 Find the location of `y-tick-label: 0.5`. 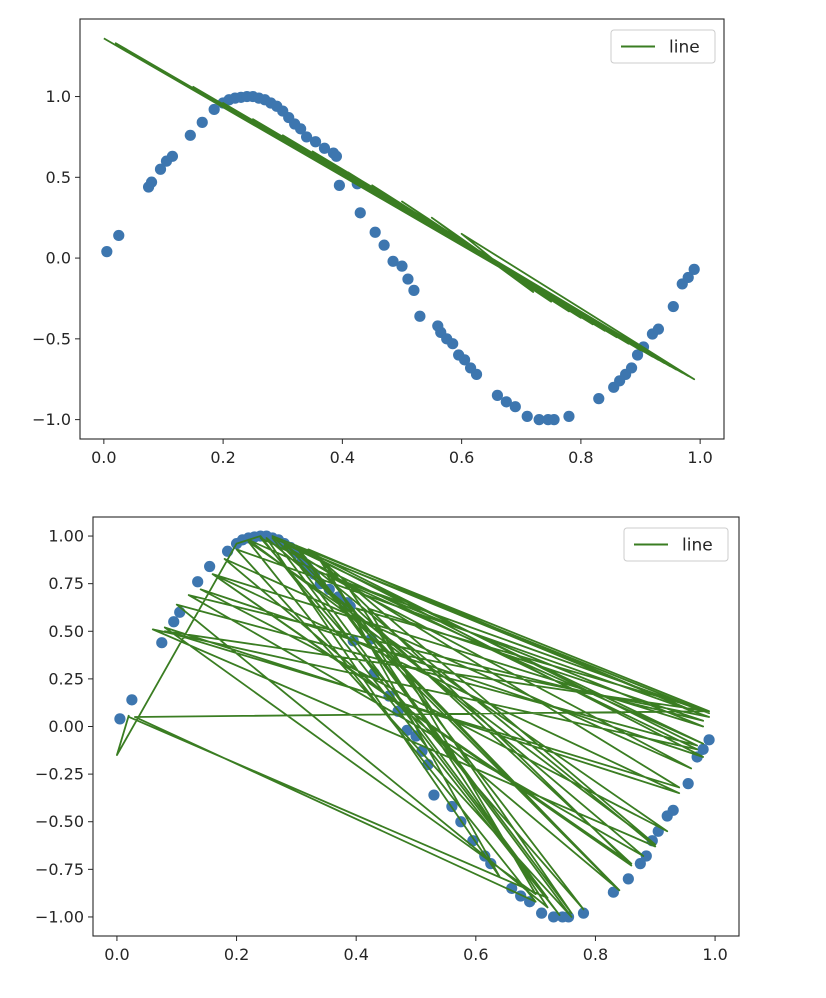

y-tick-label: 0.5 is located at coordinates (58, 177).